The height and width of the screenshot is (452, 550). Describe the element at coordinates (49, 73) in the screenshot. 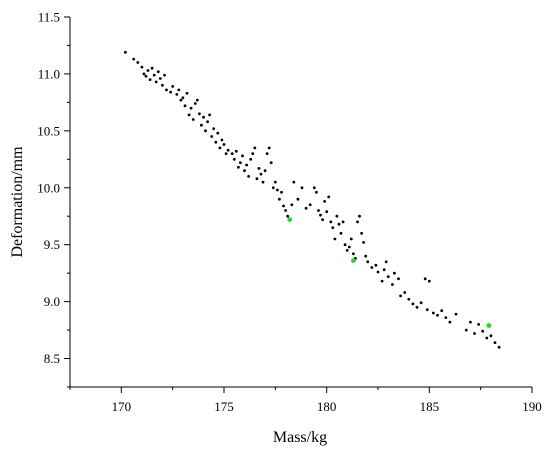

I see `y-tick-label: 11.0` at that location.